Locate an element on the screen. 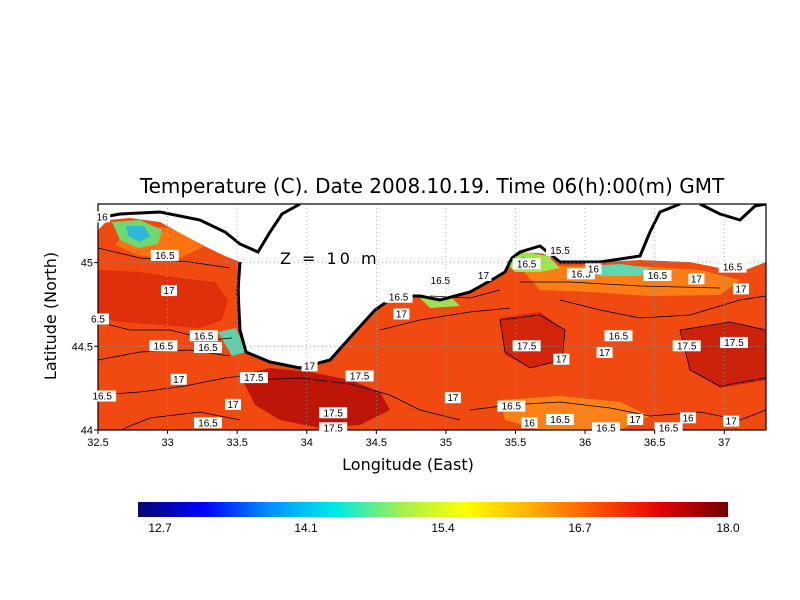 This screenshot has height=600, width=800. y-axis: 44 44.5 45 is located at coordinates (85, 347).